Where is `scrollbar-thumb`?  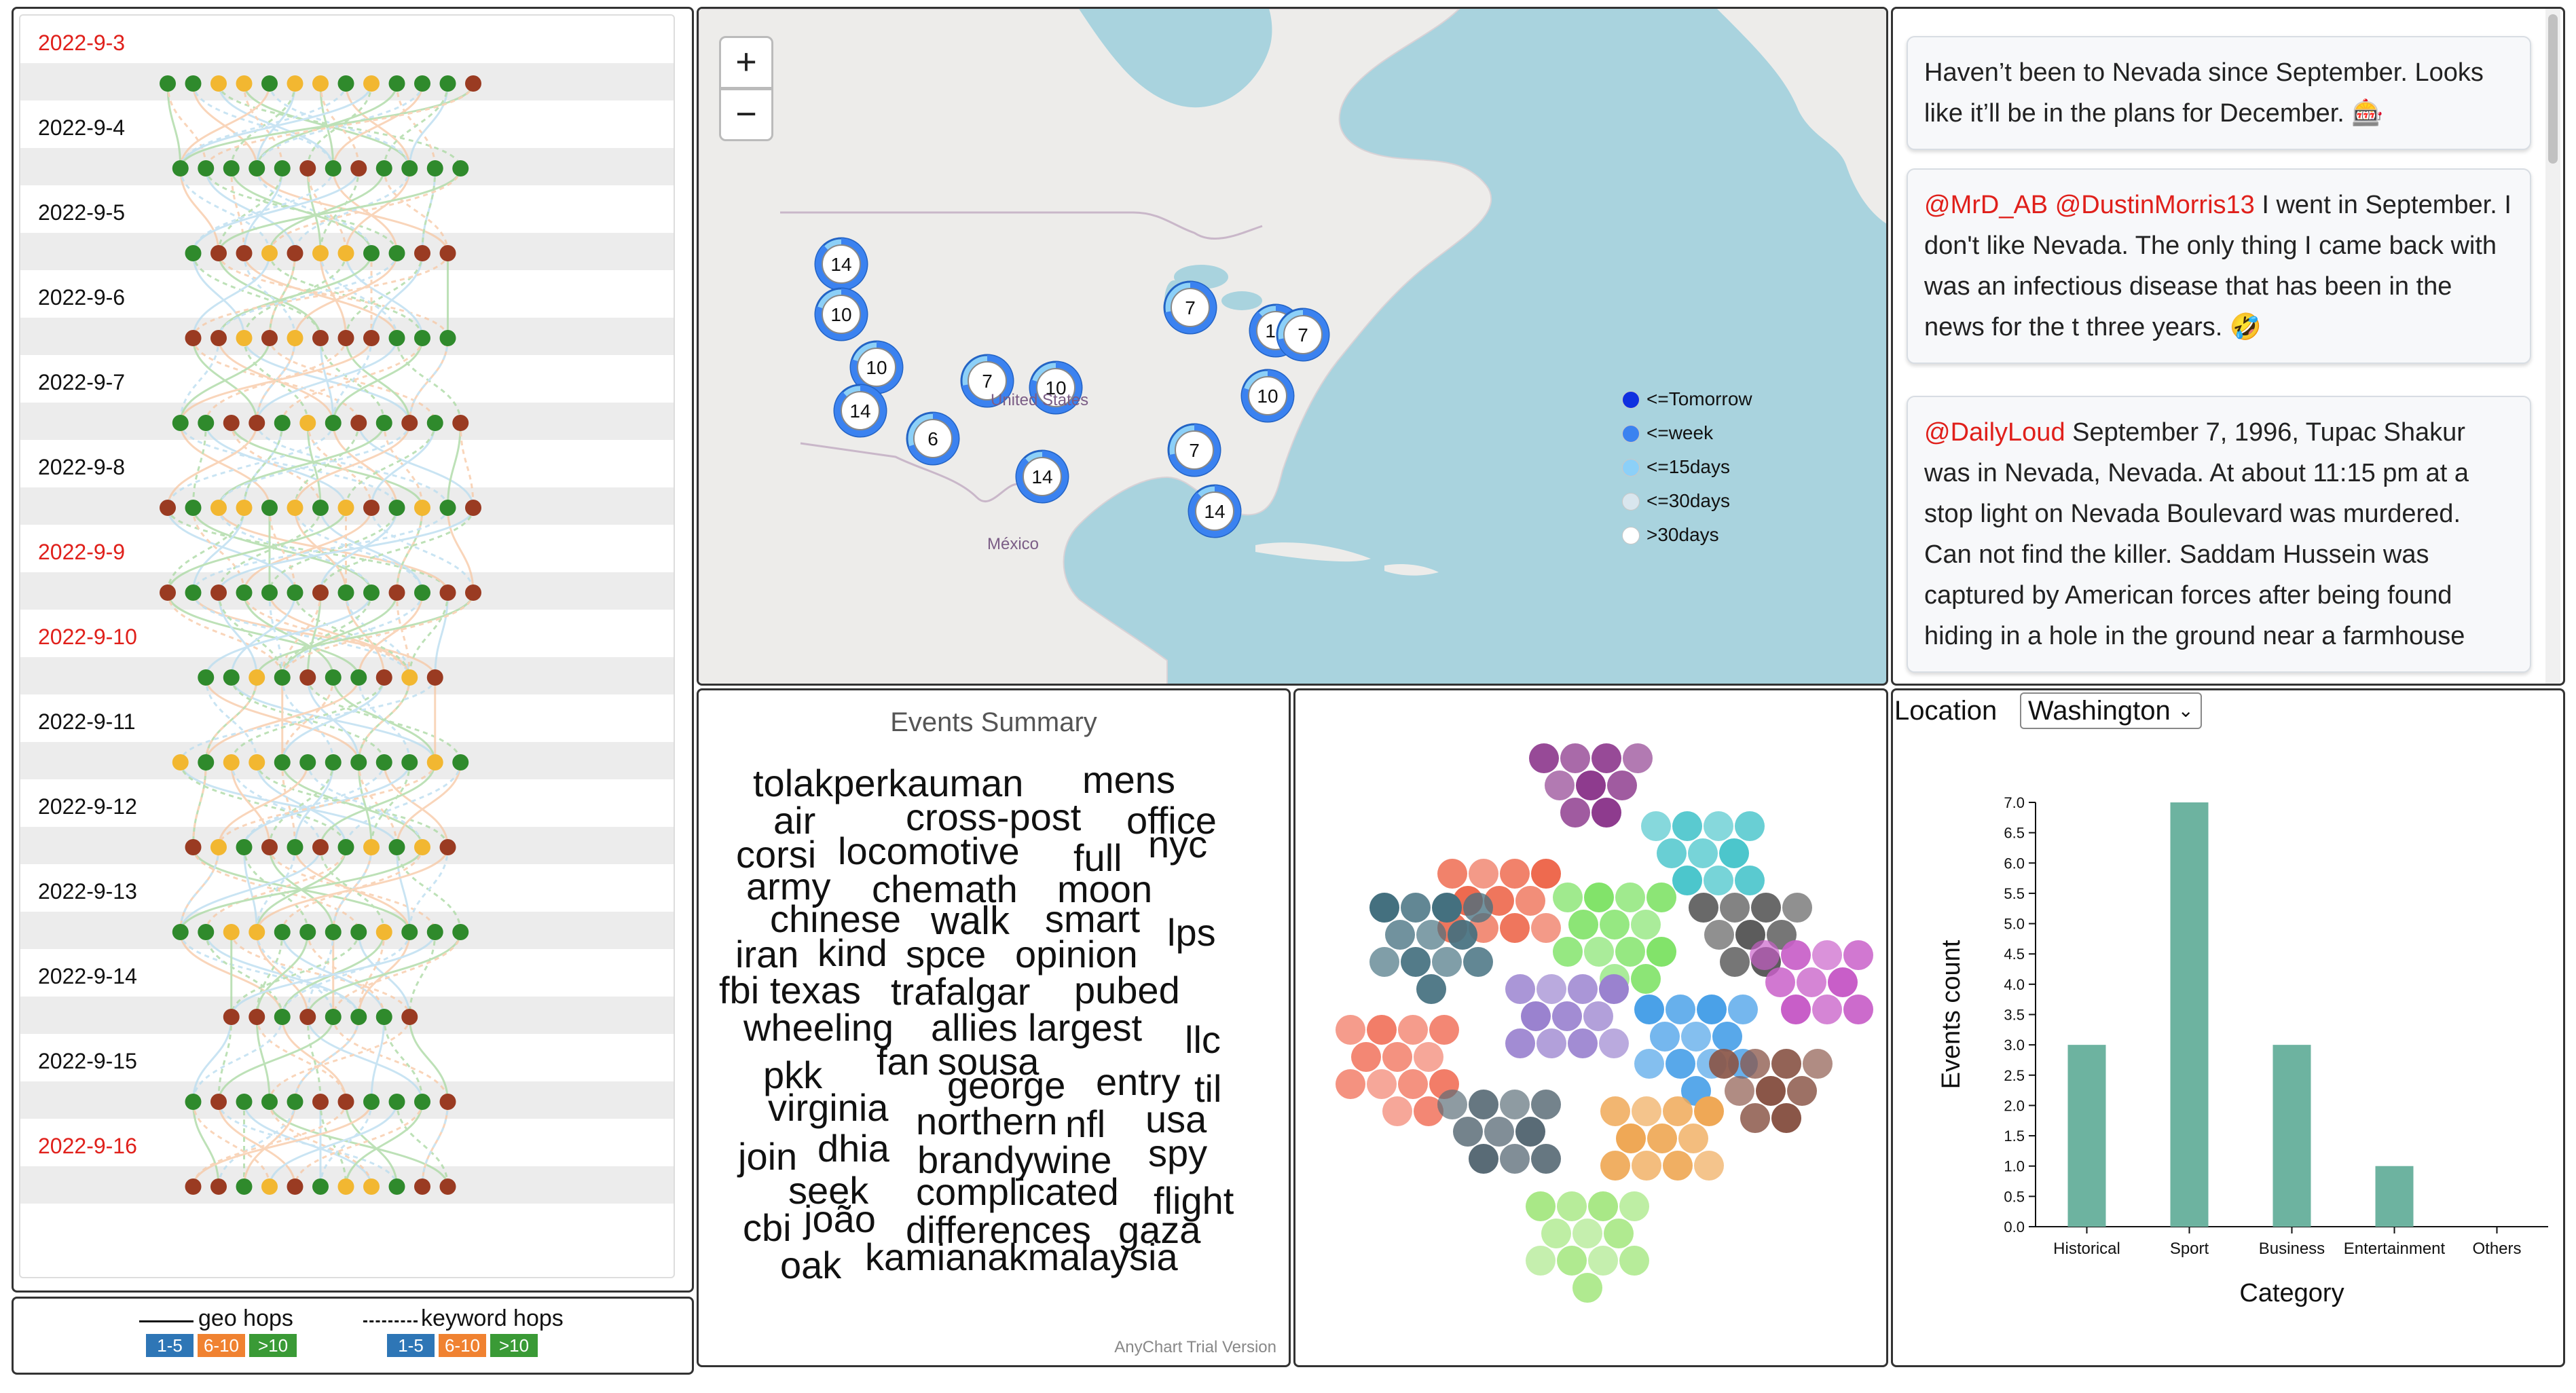 scrollbar-thumb is located at coordinates (2553, 89).